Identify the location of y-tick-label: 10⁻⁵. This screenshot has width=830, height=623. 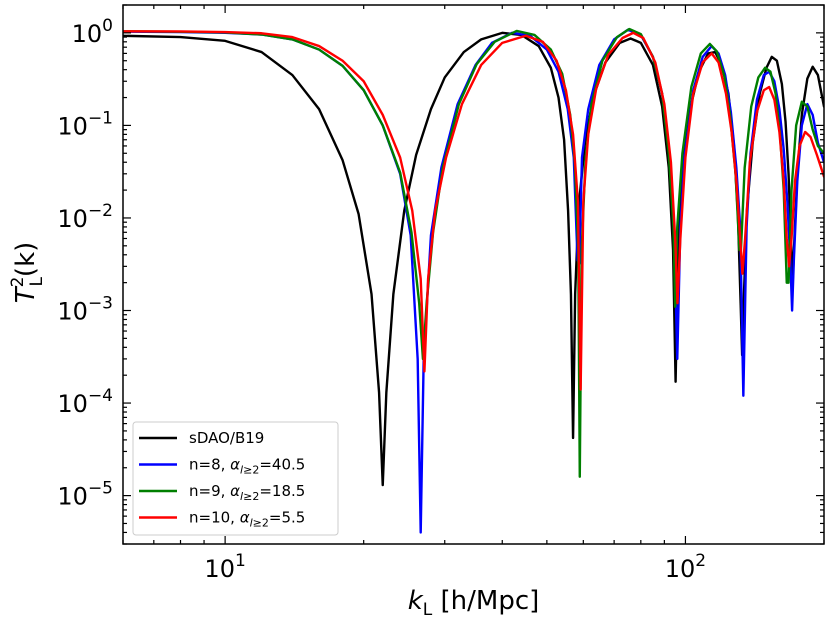
(85, 495).